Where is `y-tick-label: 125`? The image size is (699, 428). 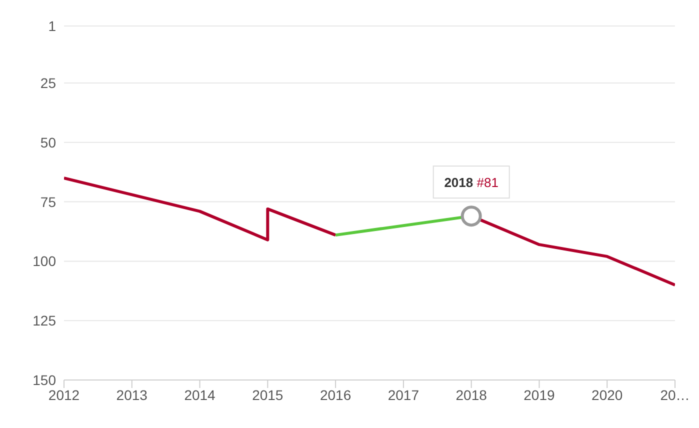 y-tick-label: 125 is located at coordinates (44, 320).